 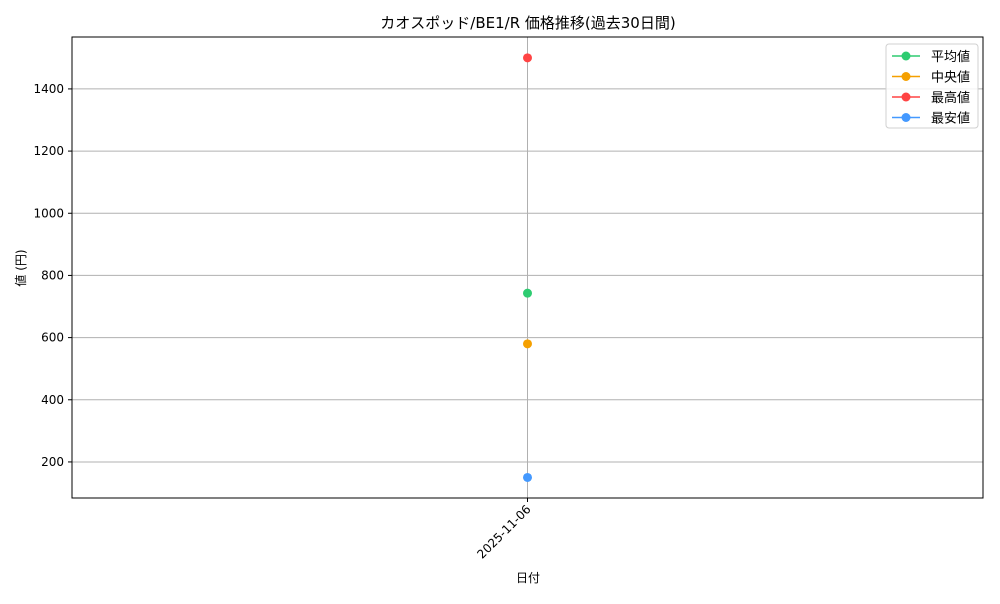 I want to click on x-axis-ticks: 2025-11-06, so click(x=504, y=529).